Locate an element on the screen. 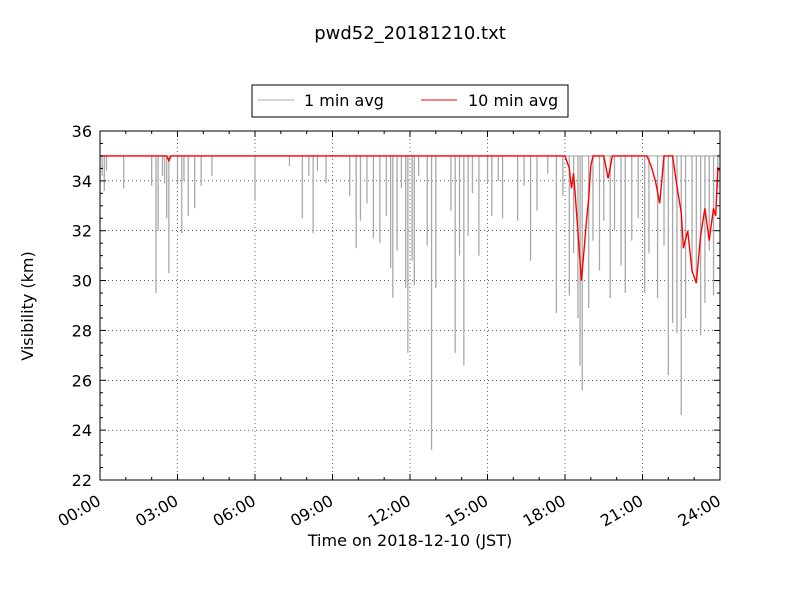 This screenshot has height=600, width=800. x-tick-label: 06:00 is located at coordinates (234, 511).